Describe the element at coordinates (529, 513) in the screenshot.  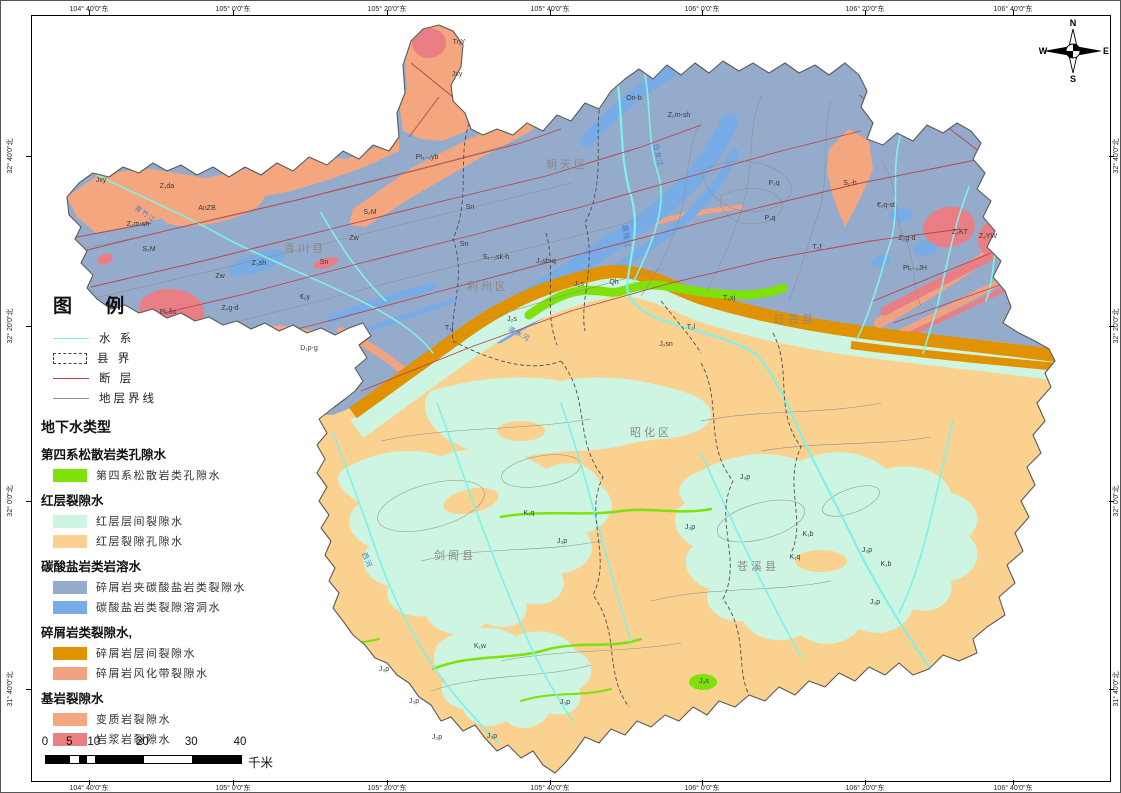
I see `geology-code-label: K₁q` at that location.